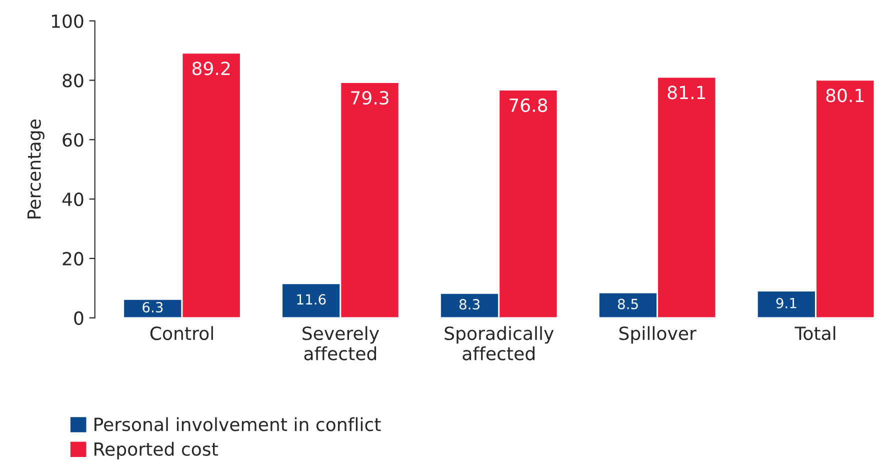 This screenshot has height=464, width=895. Describe the element at coordinates (156, 451) in the screenshot. I see `legend-label: Reported cost` at that location.